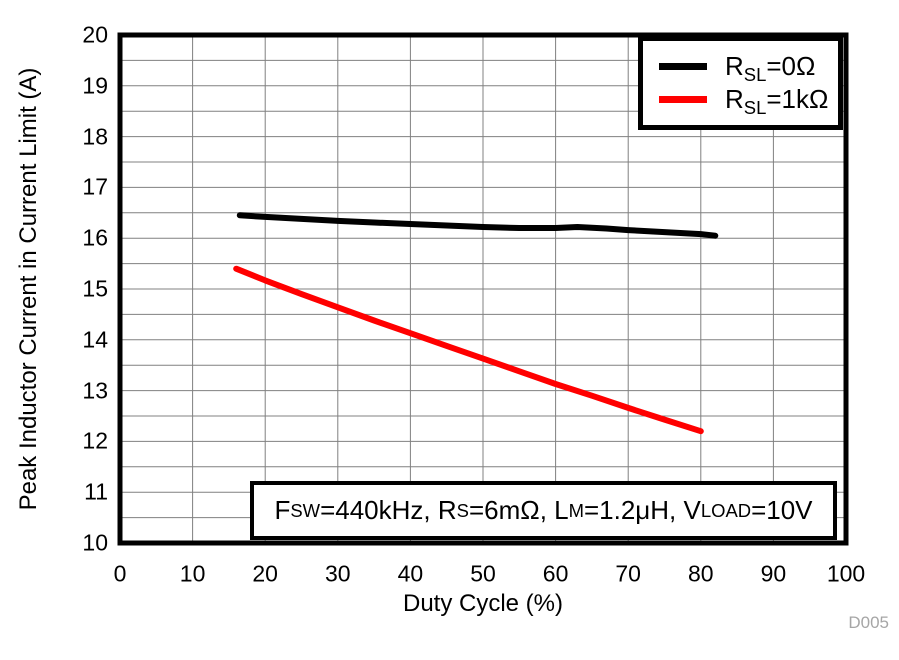  What do you see at coordinates (773, 573) in the screenshot?
I see `x-tick-label: 90` at bounding box center [773, 573].